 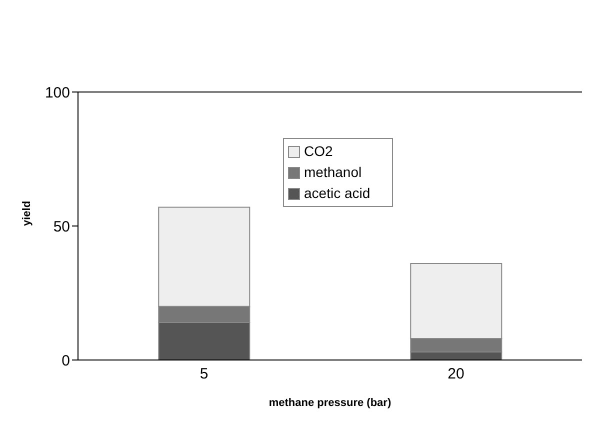 I want to click on y-tick-label: 50, so click(x=61, y=227).